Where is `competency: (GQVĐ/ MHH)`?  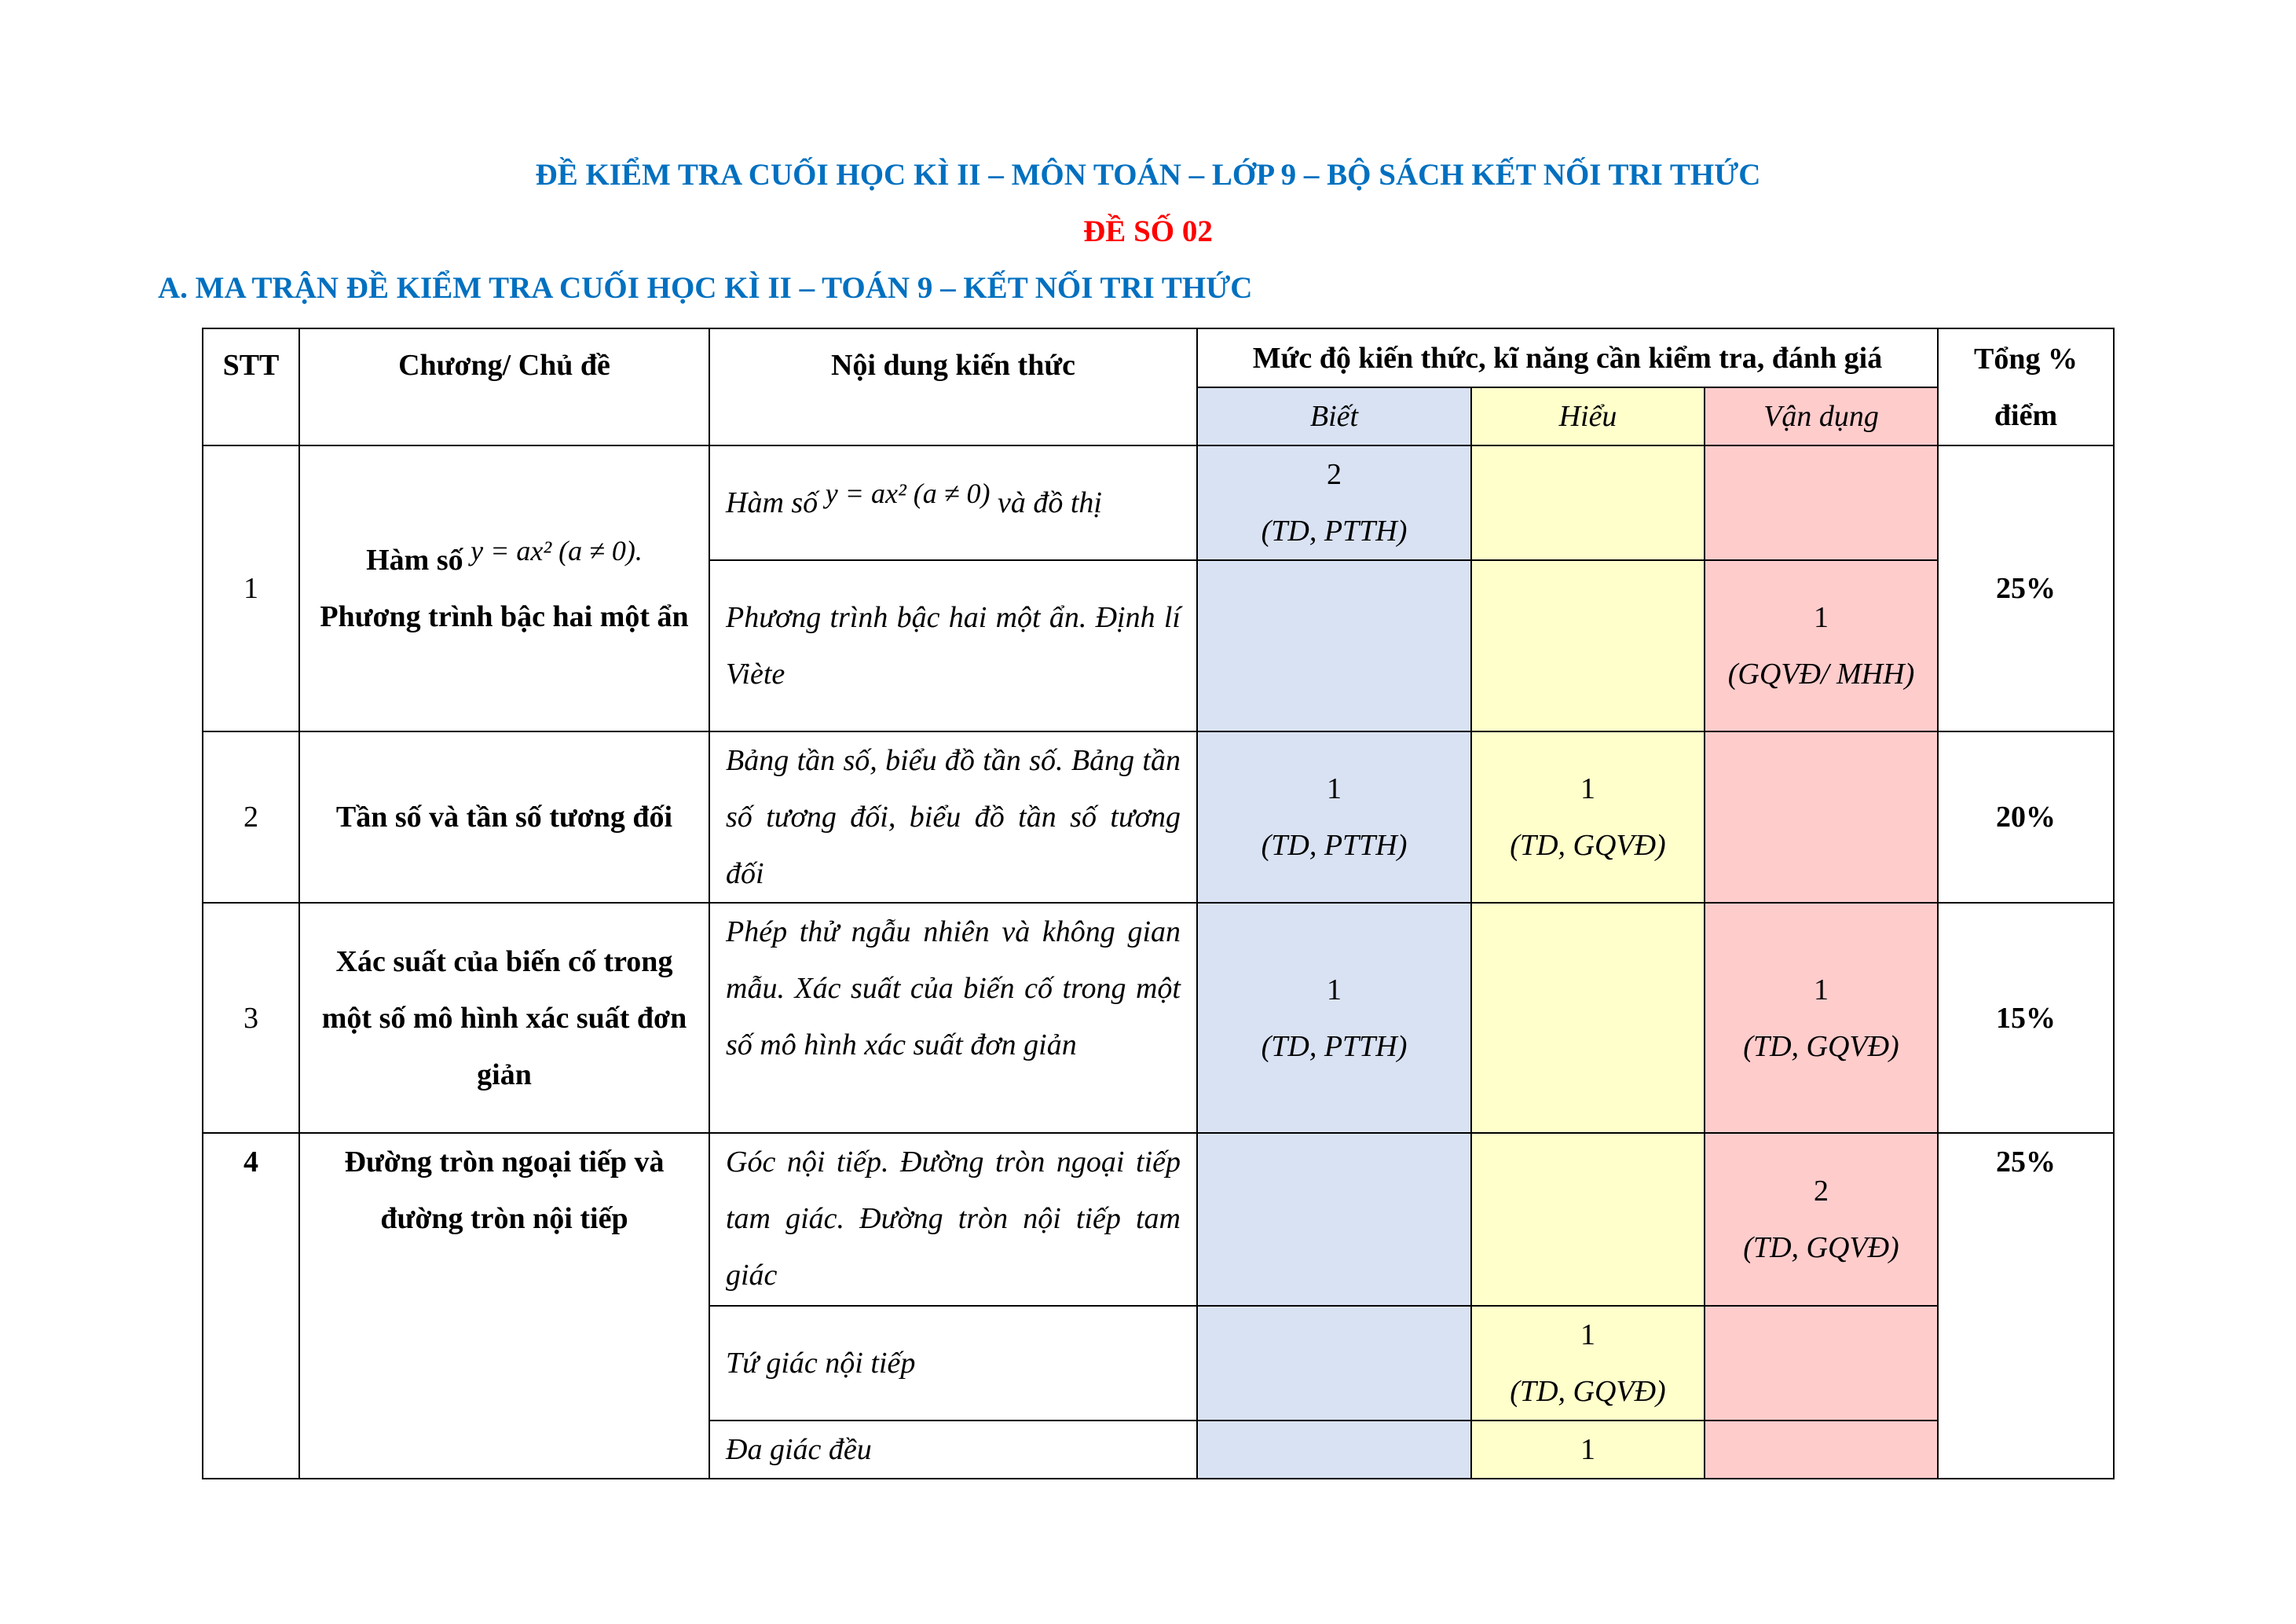
competency: (GQVĐ/ MHH) is located at coordinates (1821, 675).